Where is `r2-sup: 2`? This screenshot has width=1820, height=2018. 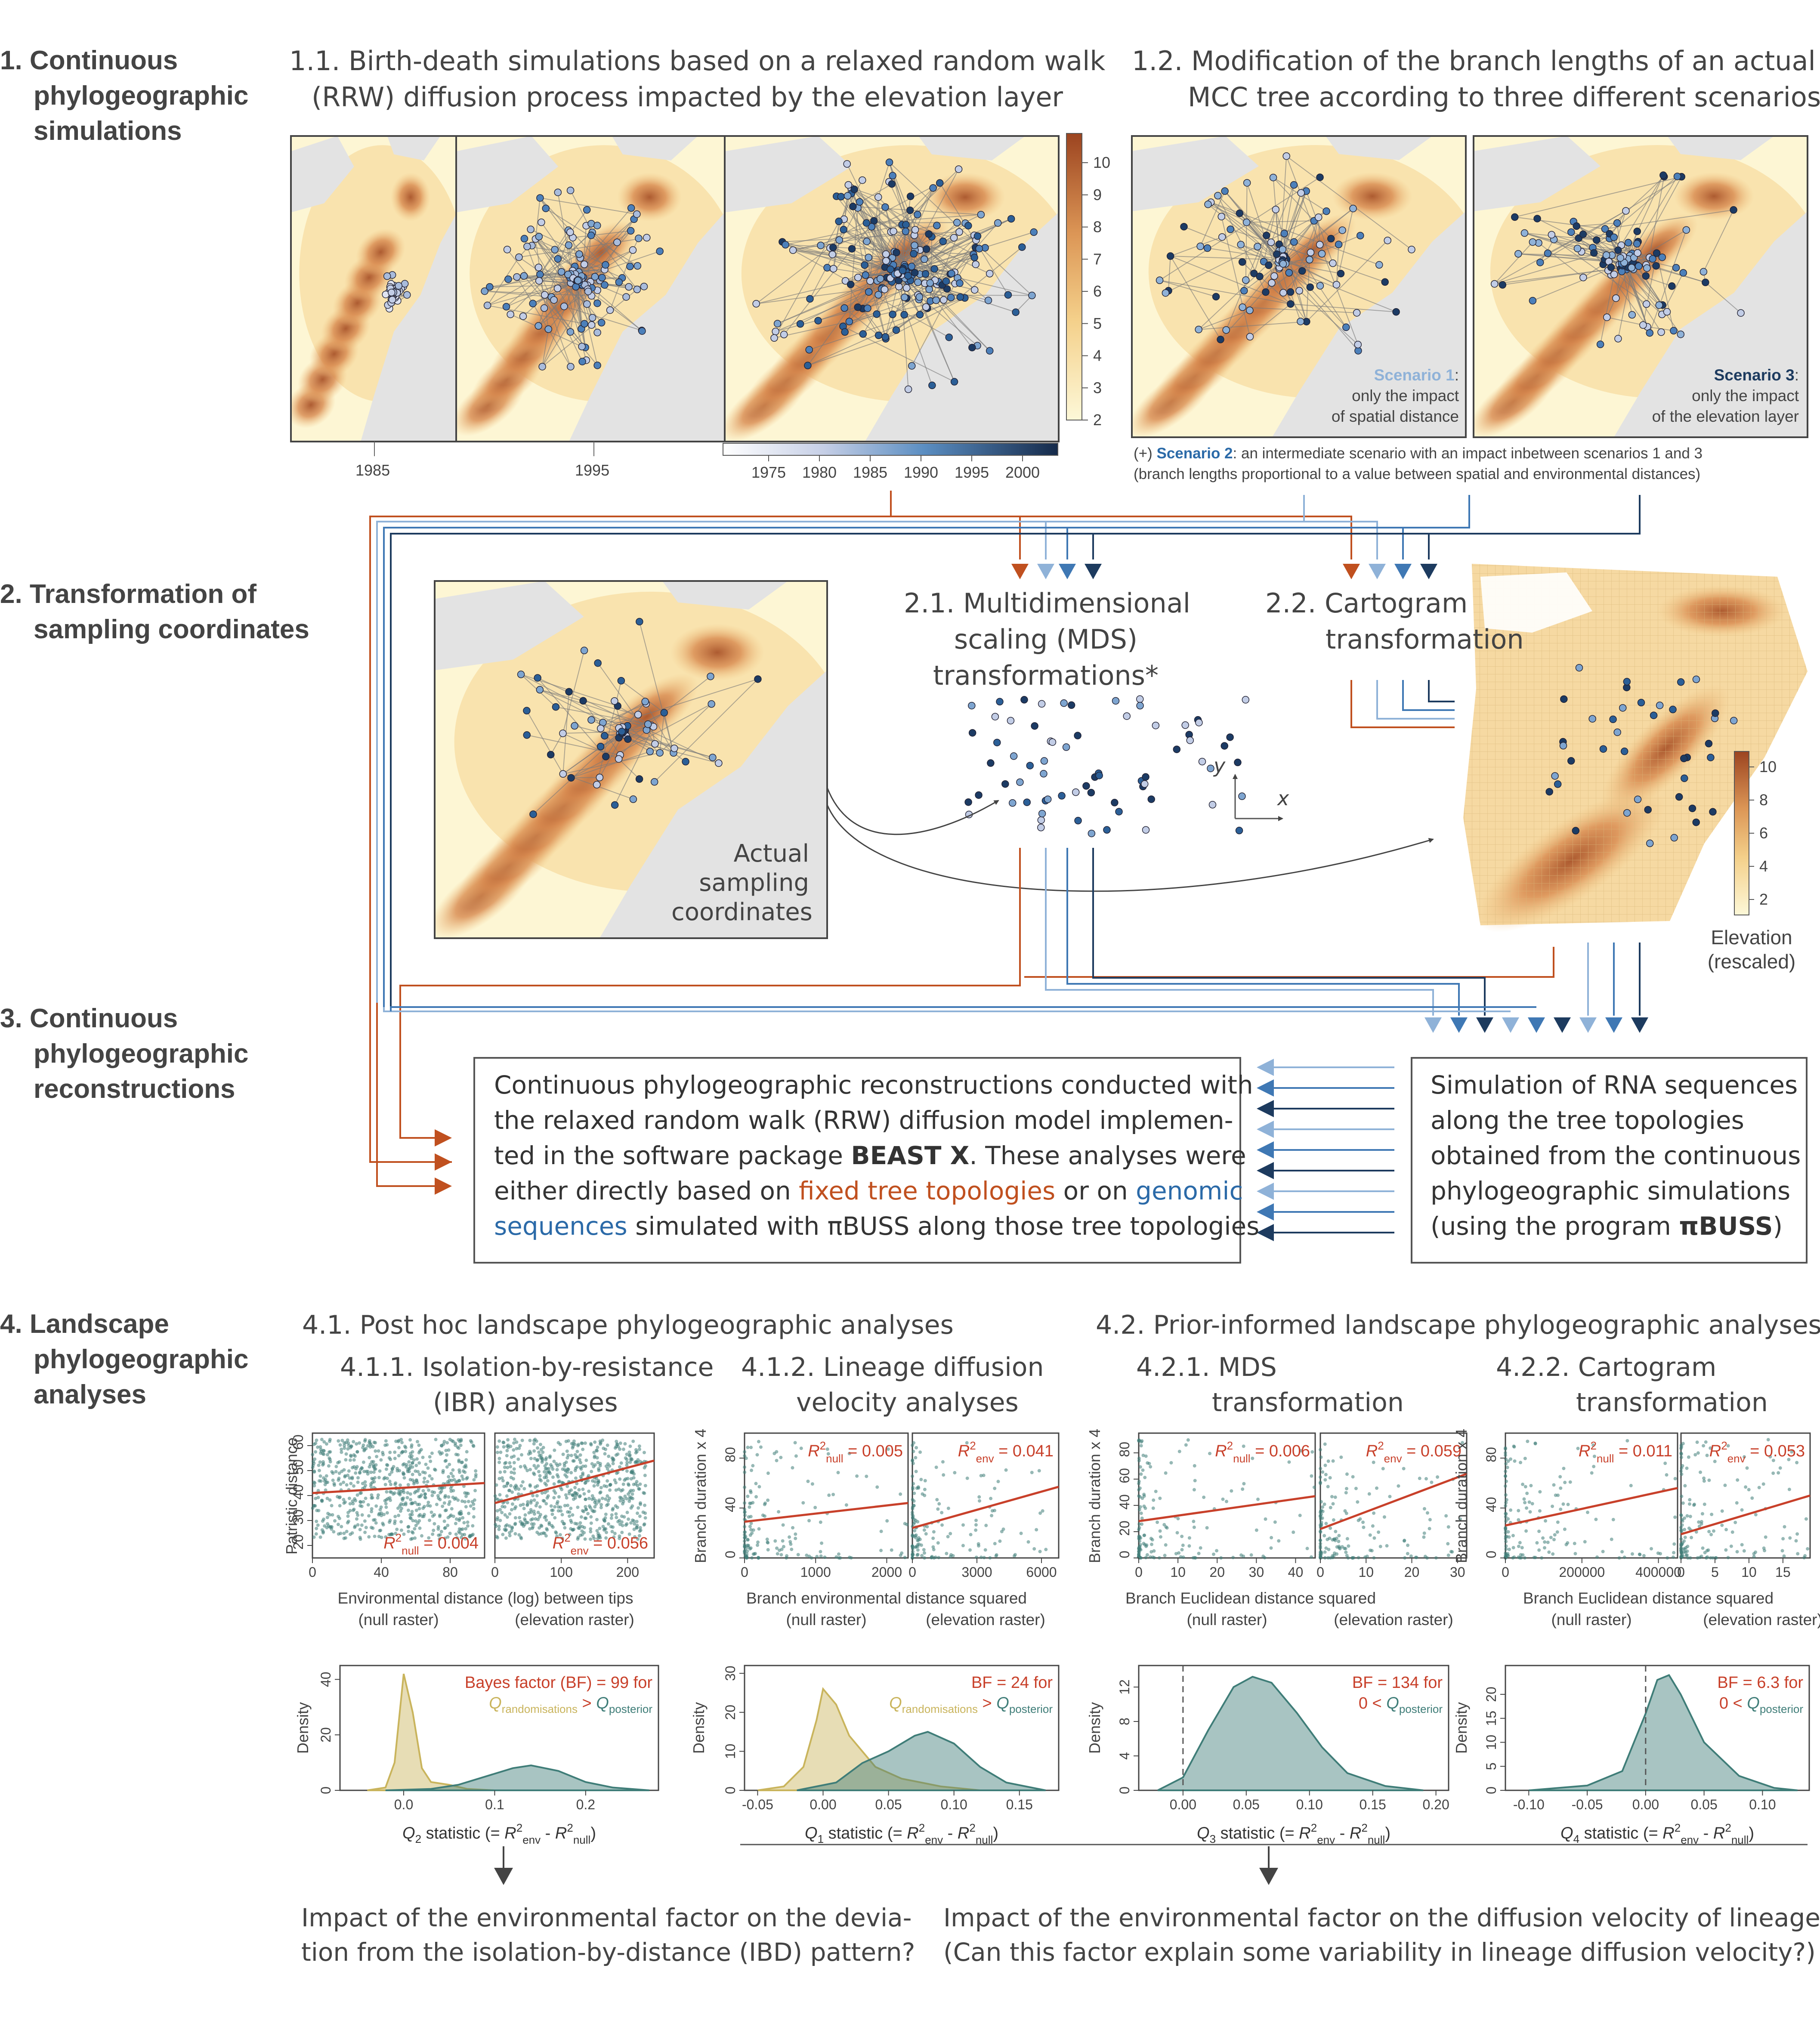
r2-sup: 2 is located at coordinates (1724, 1445).